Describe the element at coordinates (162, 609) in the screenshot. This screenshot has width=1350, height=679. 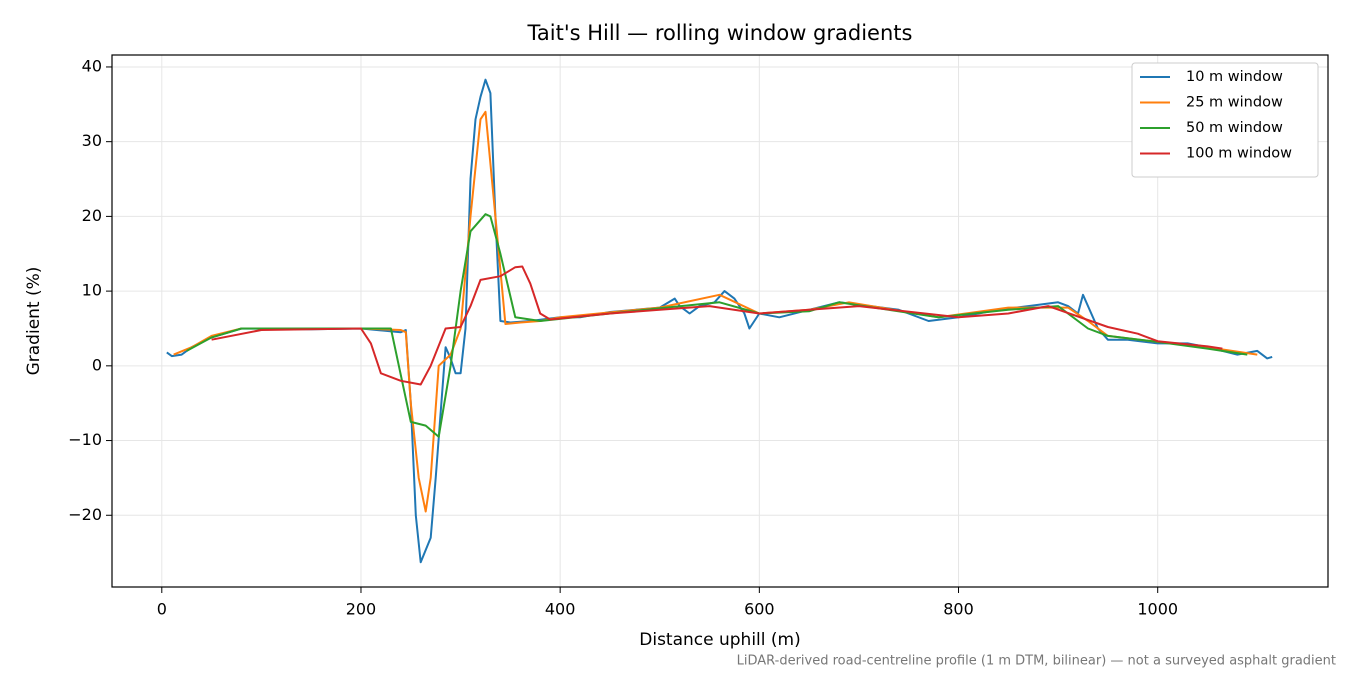
I see `x-tick-label: 0` at that location.